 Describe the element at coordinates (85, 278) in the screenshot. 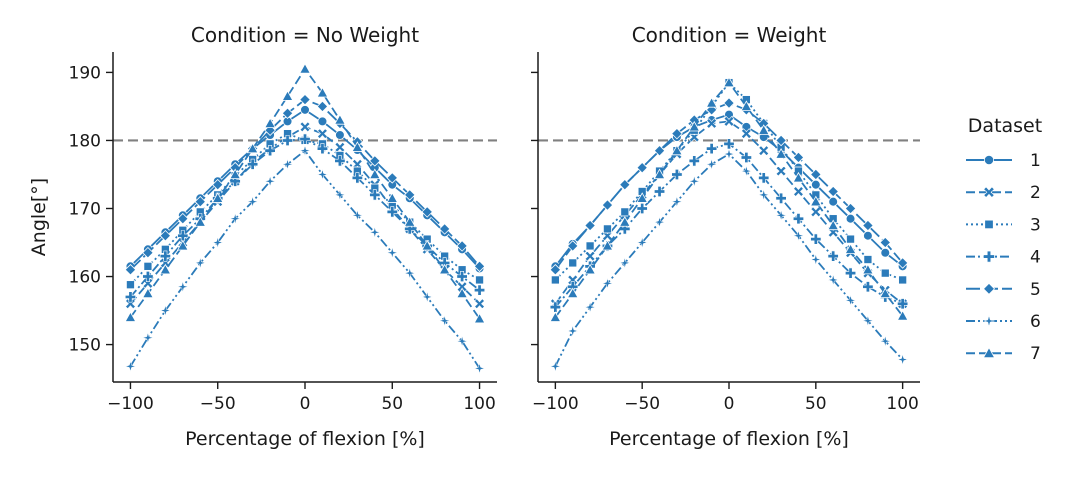

I see `y-tick-label: 160` at that location.